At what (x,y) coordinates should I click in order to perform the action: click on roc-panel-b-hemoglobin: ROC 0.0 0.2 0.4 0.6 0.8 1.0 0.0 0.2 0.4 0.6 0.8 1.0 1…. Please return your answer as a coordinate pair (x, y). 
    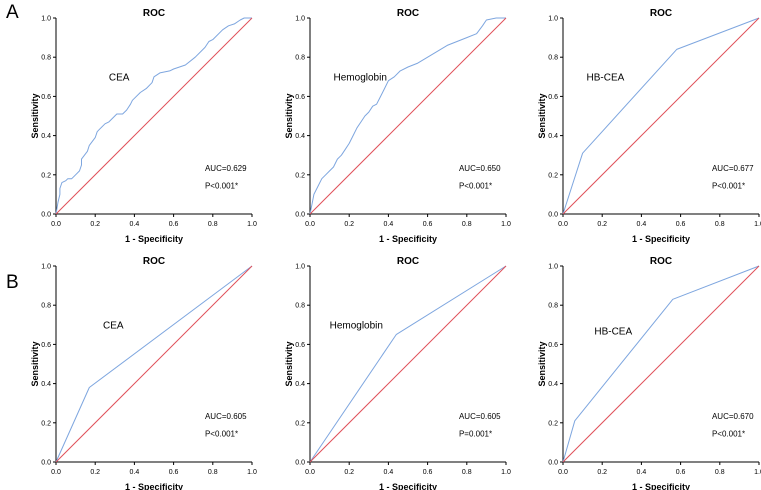
    Looking at the image, I should click on (397, 372).